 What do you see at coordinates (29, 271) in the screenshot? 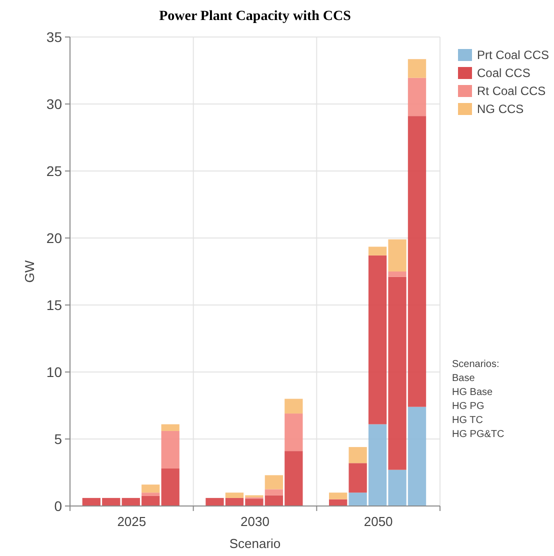
I see `y-axis-title: GW` at bounding box center [29, 271].